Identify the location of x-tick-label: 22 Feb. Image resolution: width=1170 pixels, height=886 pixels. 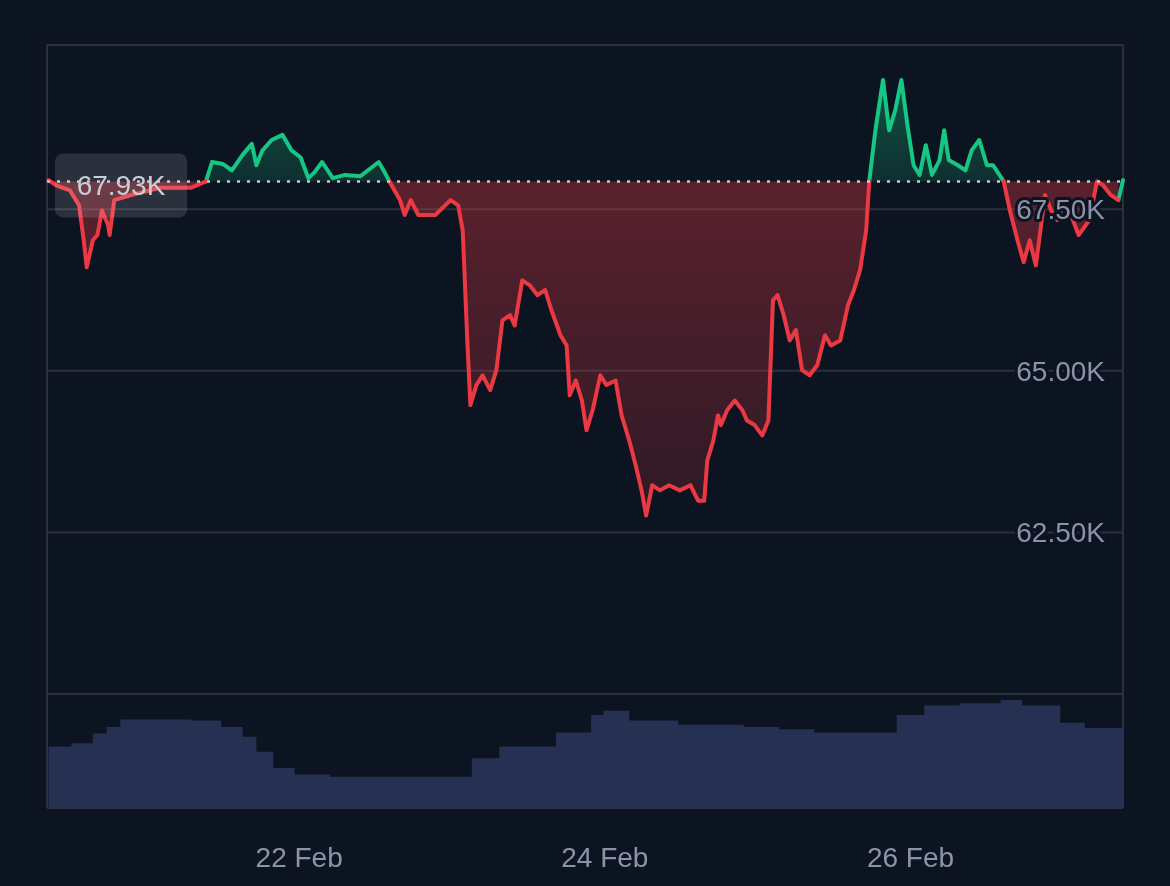
(299, 857).